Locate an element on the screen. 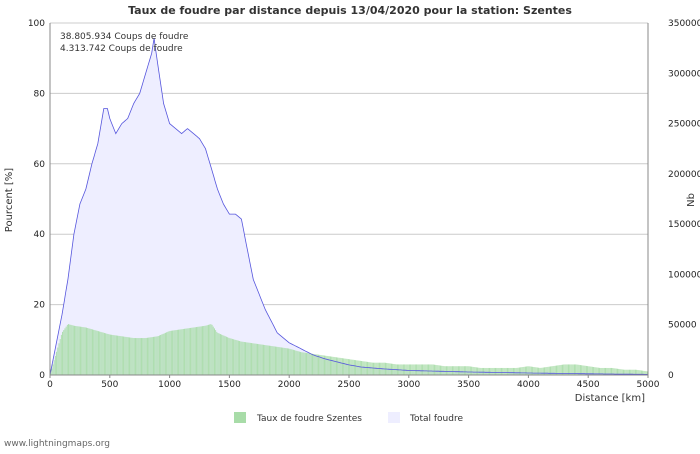 Image resolution: width=700 pixels, height=454 pixels. x-axis-label: Distance [km] is located at coordinates (610, 398).